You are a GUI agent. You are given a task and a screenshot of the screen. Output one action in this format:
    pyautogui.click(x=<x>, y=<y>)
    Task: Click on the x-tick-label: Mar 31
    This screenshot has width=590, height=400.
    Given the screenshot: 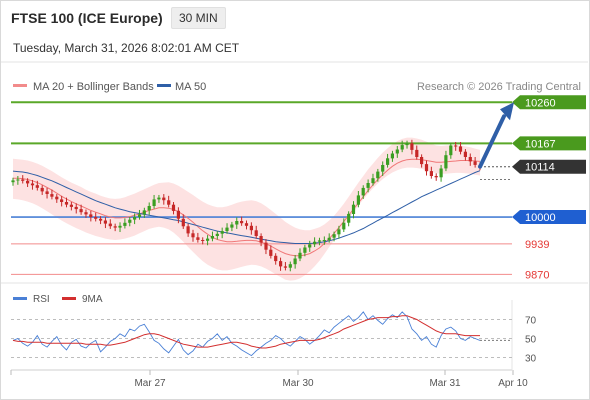 What is the action you would take?
    pyautogui.click(x=445, y=383)
    